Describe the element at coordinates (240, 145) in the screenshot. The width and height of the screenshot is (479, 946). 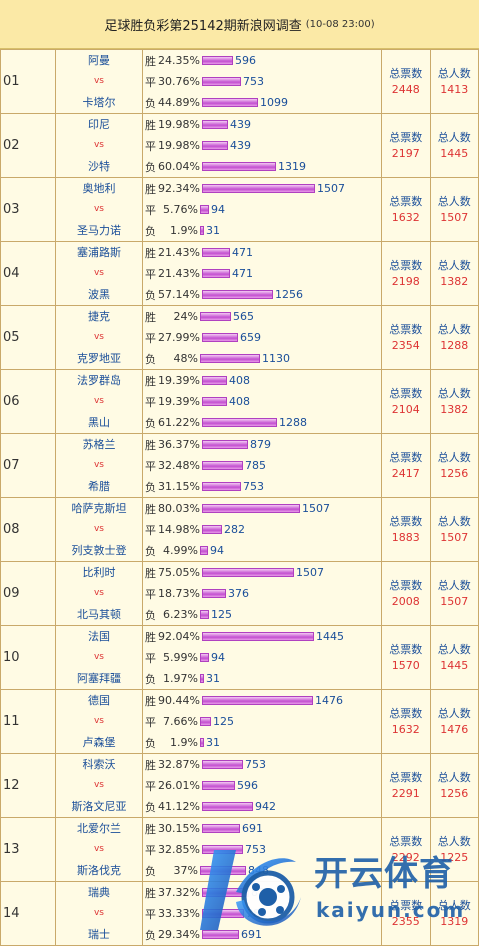
I see `stat-count: 439` at that location.